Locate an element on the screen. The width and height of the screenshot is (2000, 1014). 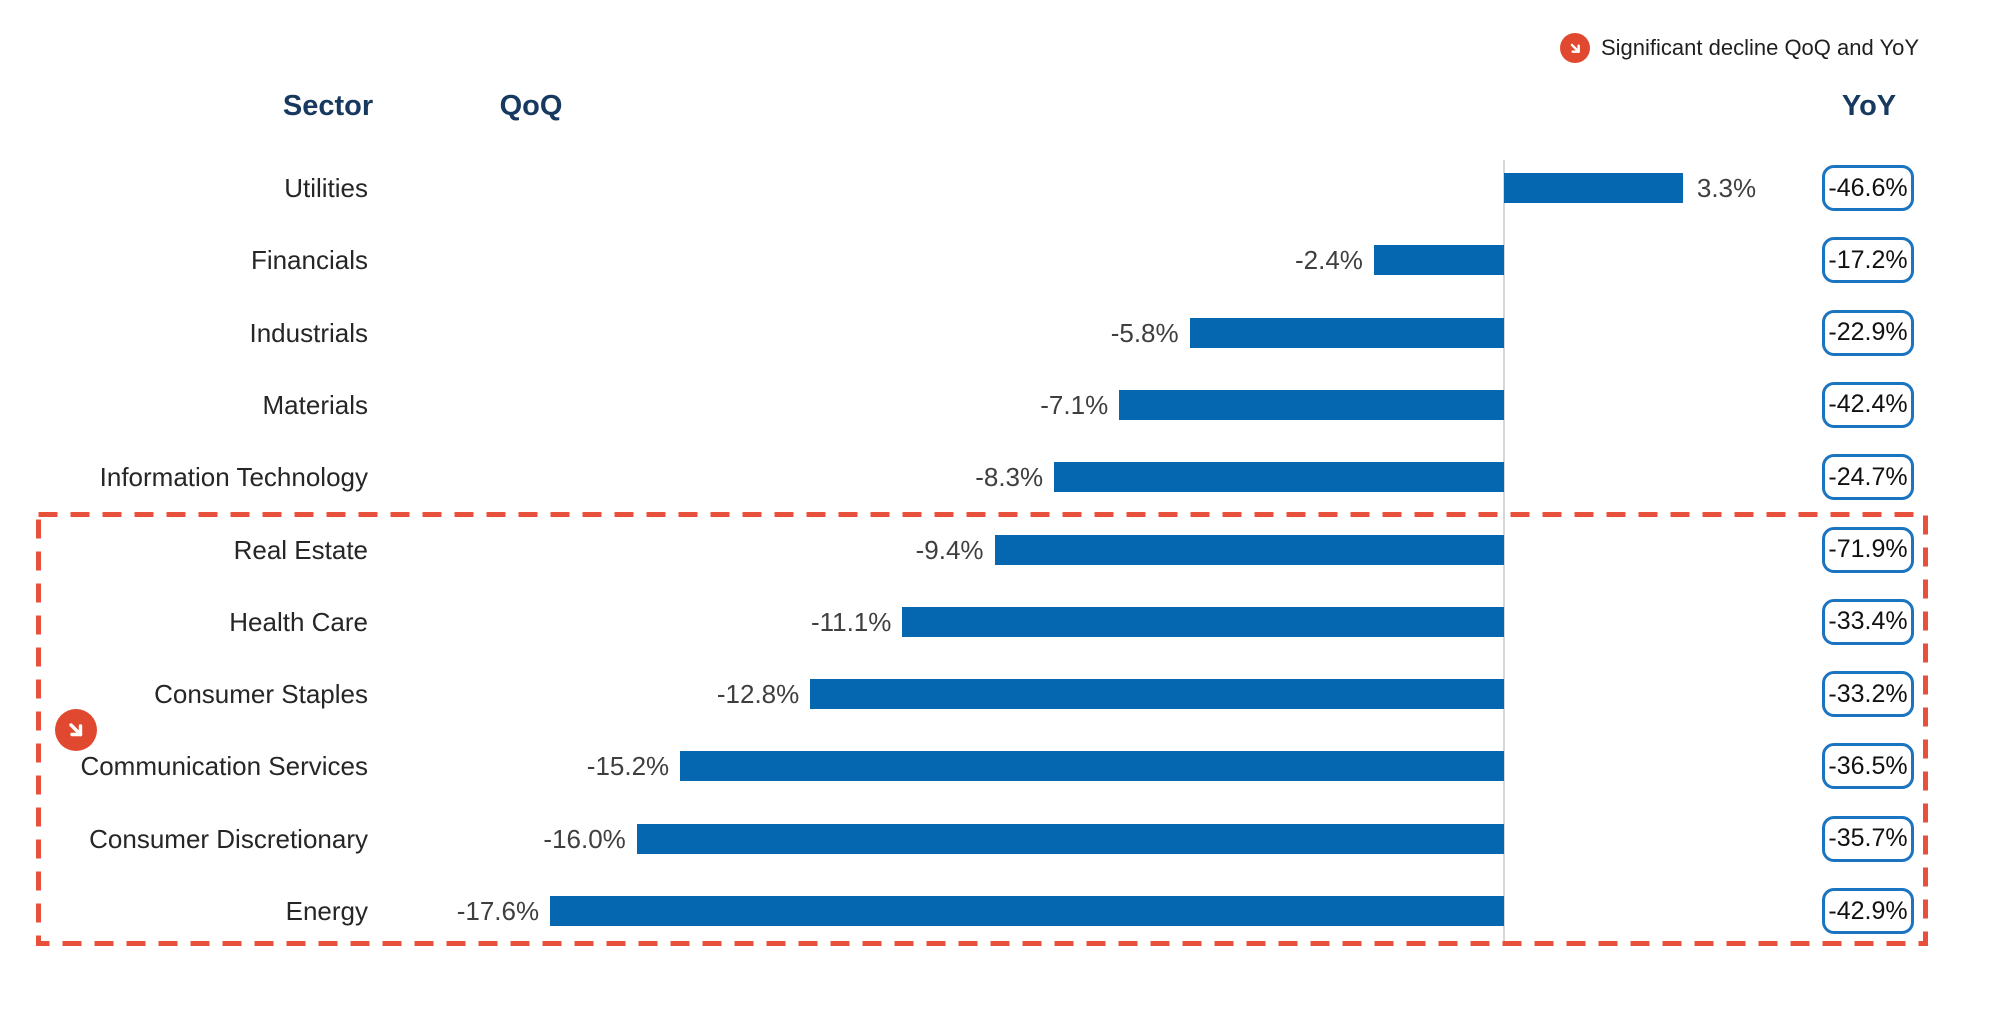
sector-label: Health Care is located at coordinates (298, 621).